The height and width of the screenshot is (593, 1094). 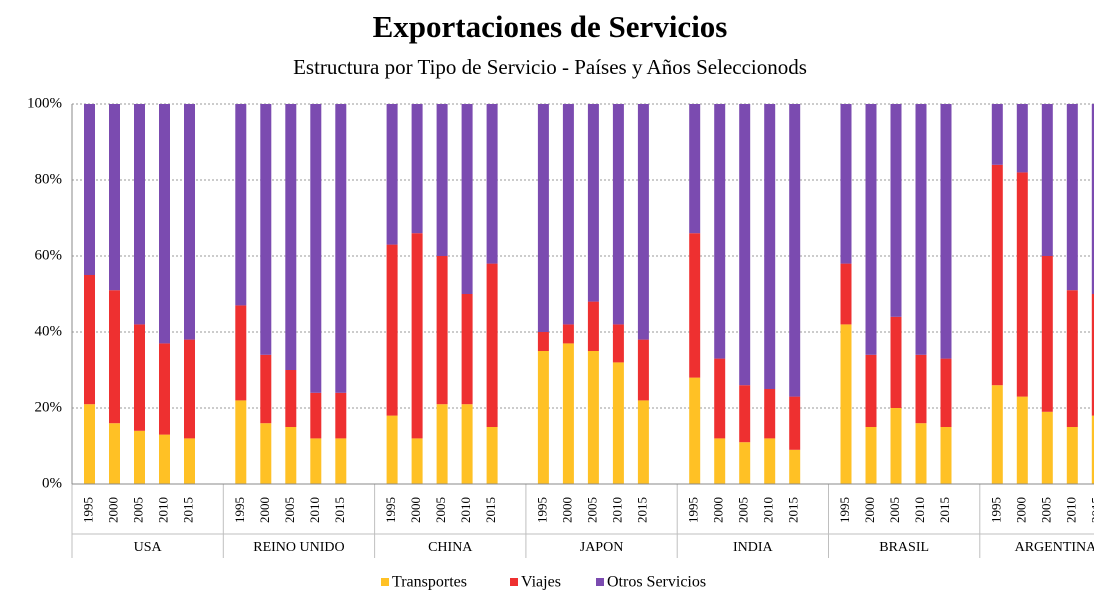 What do you see at coordinates (49, 179) in the screenshot?
I see `y-tick-label: 80%` at bounding box center [49, 179].